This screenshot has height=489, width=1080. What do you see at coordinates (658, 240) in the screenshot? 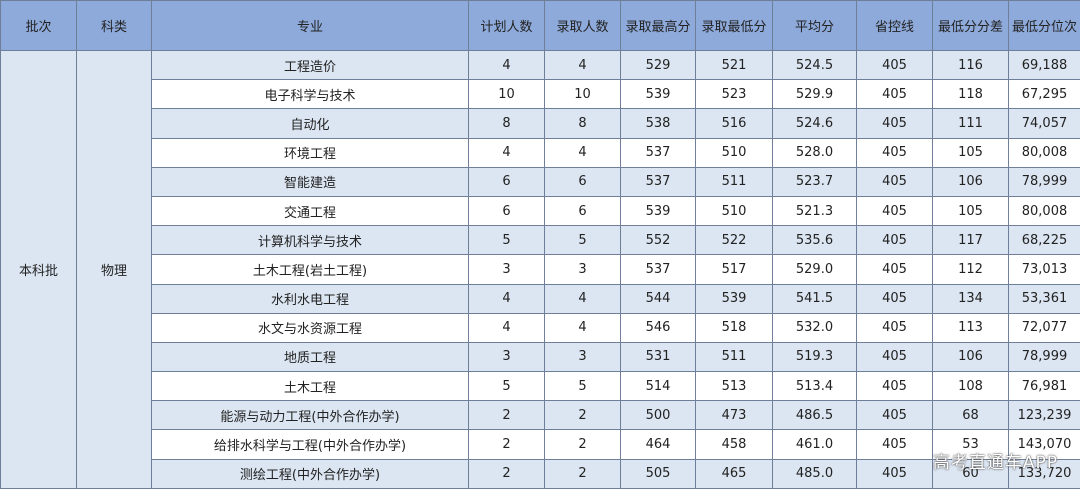
I see `table-cell: 552` at bounding box center [658, 240].